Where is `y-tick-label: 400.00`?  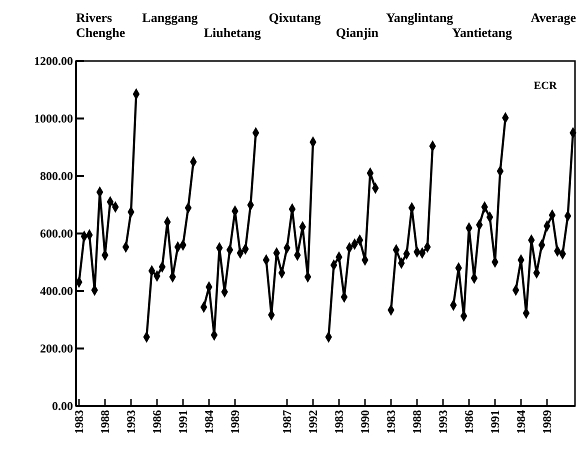
y-tick-label: 400.00 is located at coordinates (56, 291).